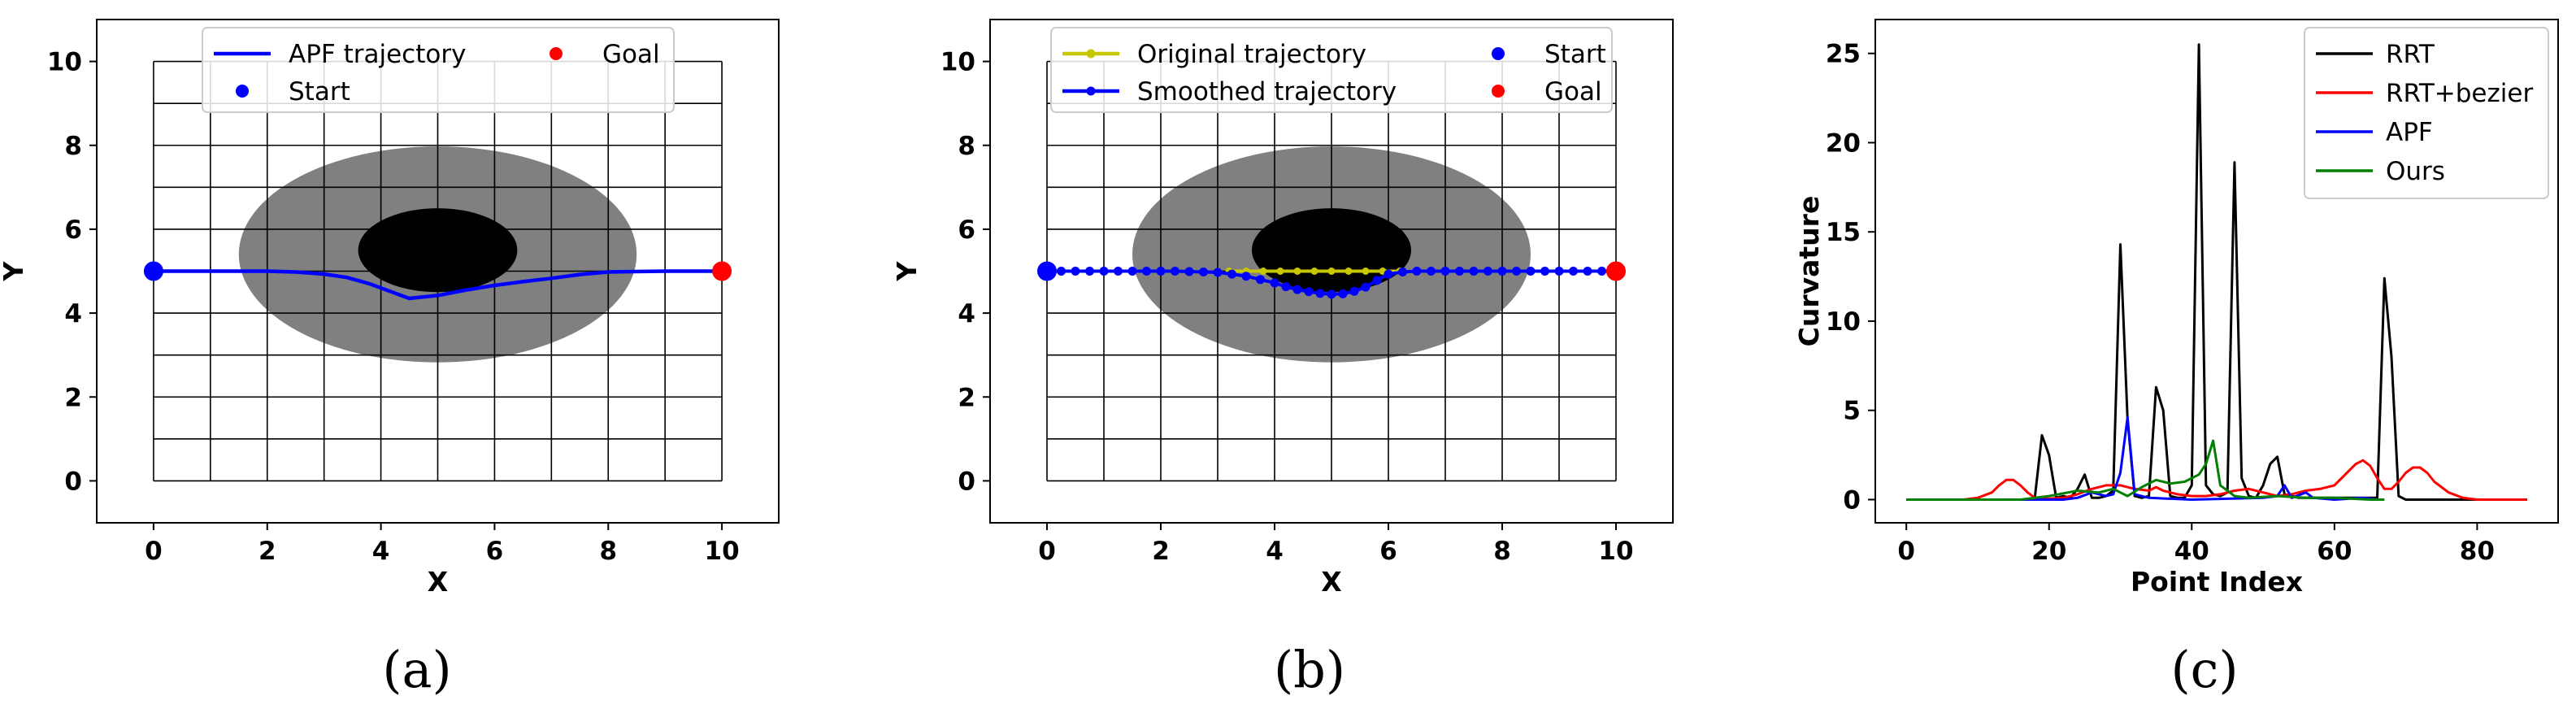  I want to click on legend-swatch-start, so click(1498, 53).